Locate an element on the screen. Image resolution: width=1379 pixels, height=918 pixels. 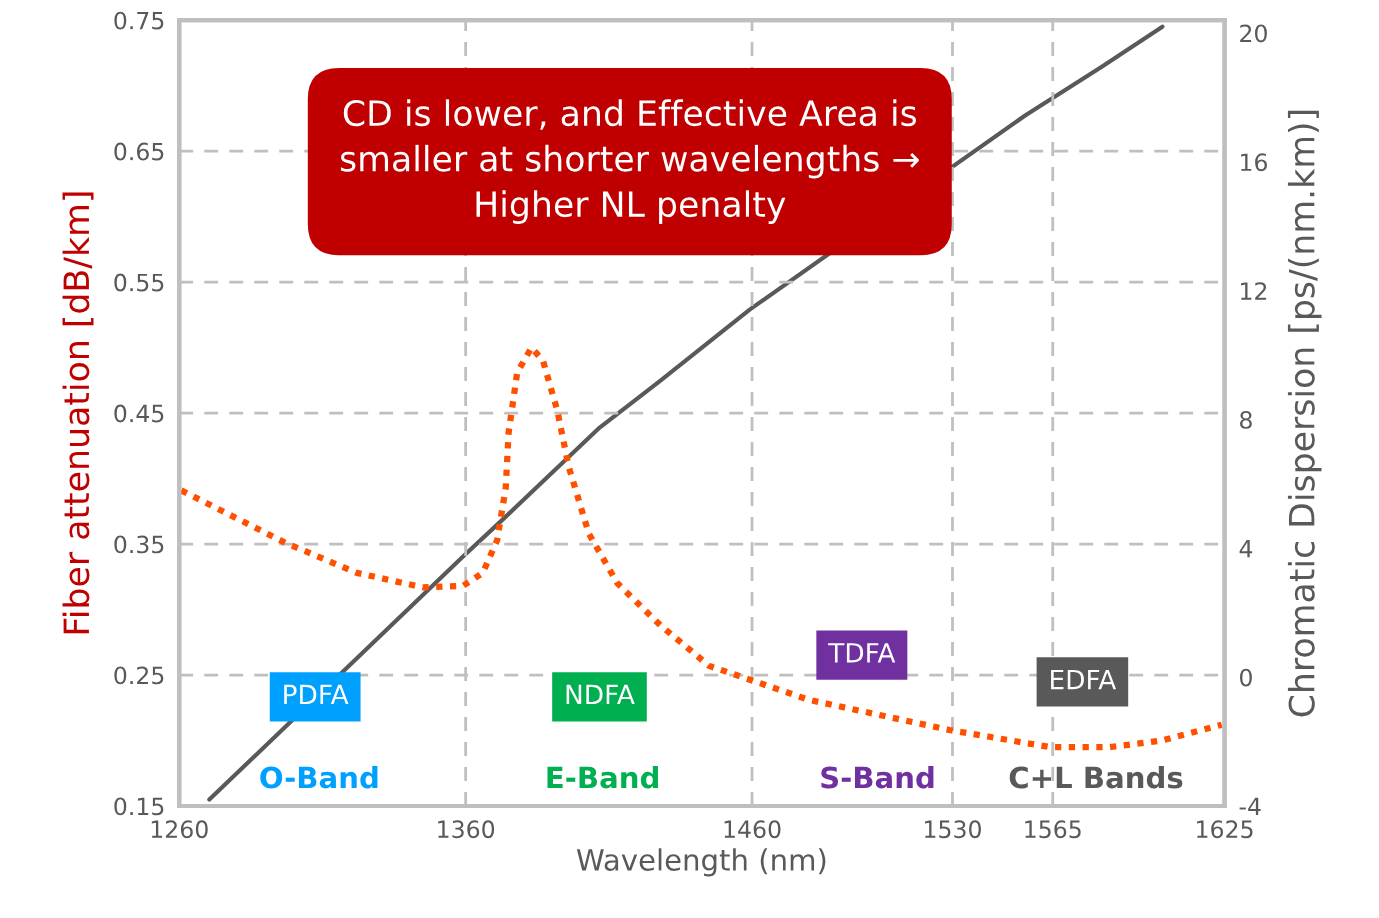
y2-tick-label: 12 is located at coordinates (1254, 291).